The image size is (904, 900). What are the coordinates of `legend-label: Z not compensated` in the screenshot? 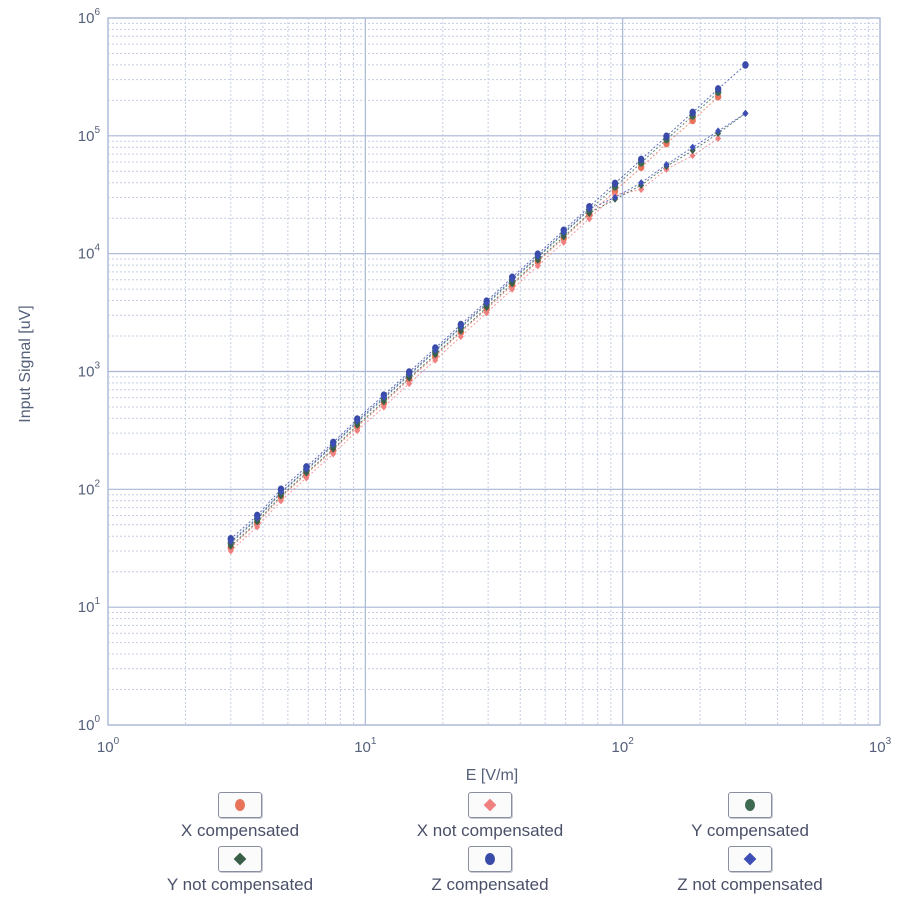 It's located at (750, 884).